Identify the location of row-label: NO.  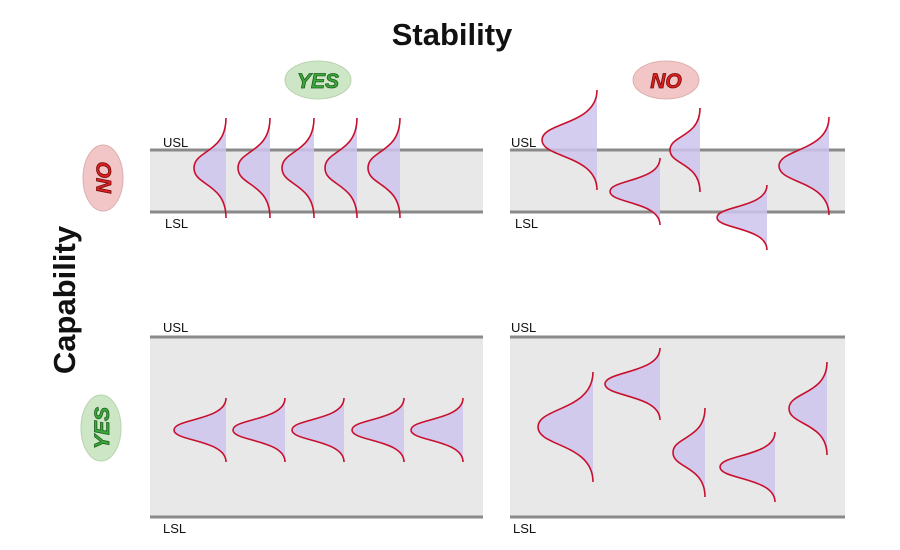
(104, 178).